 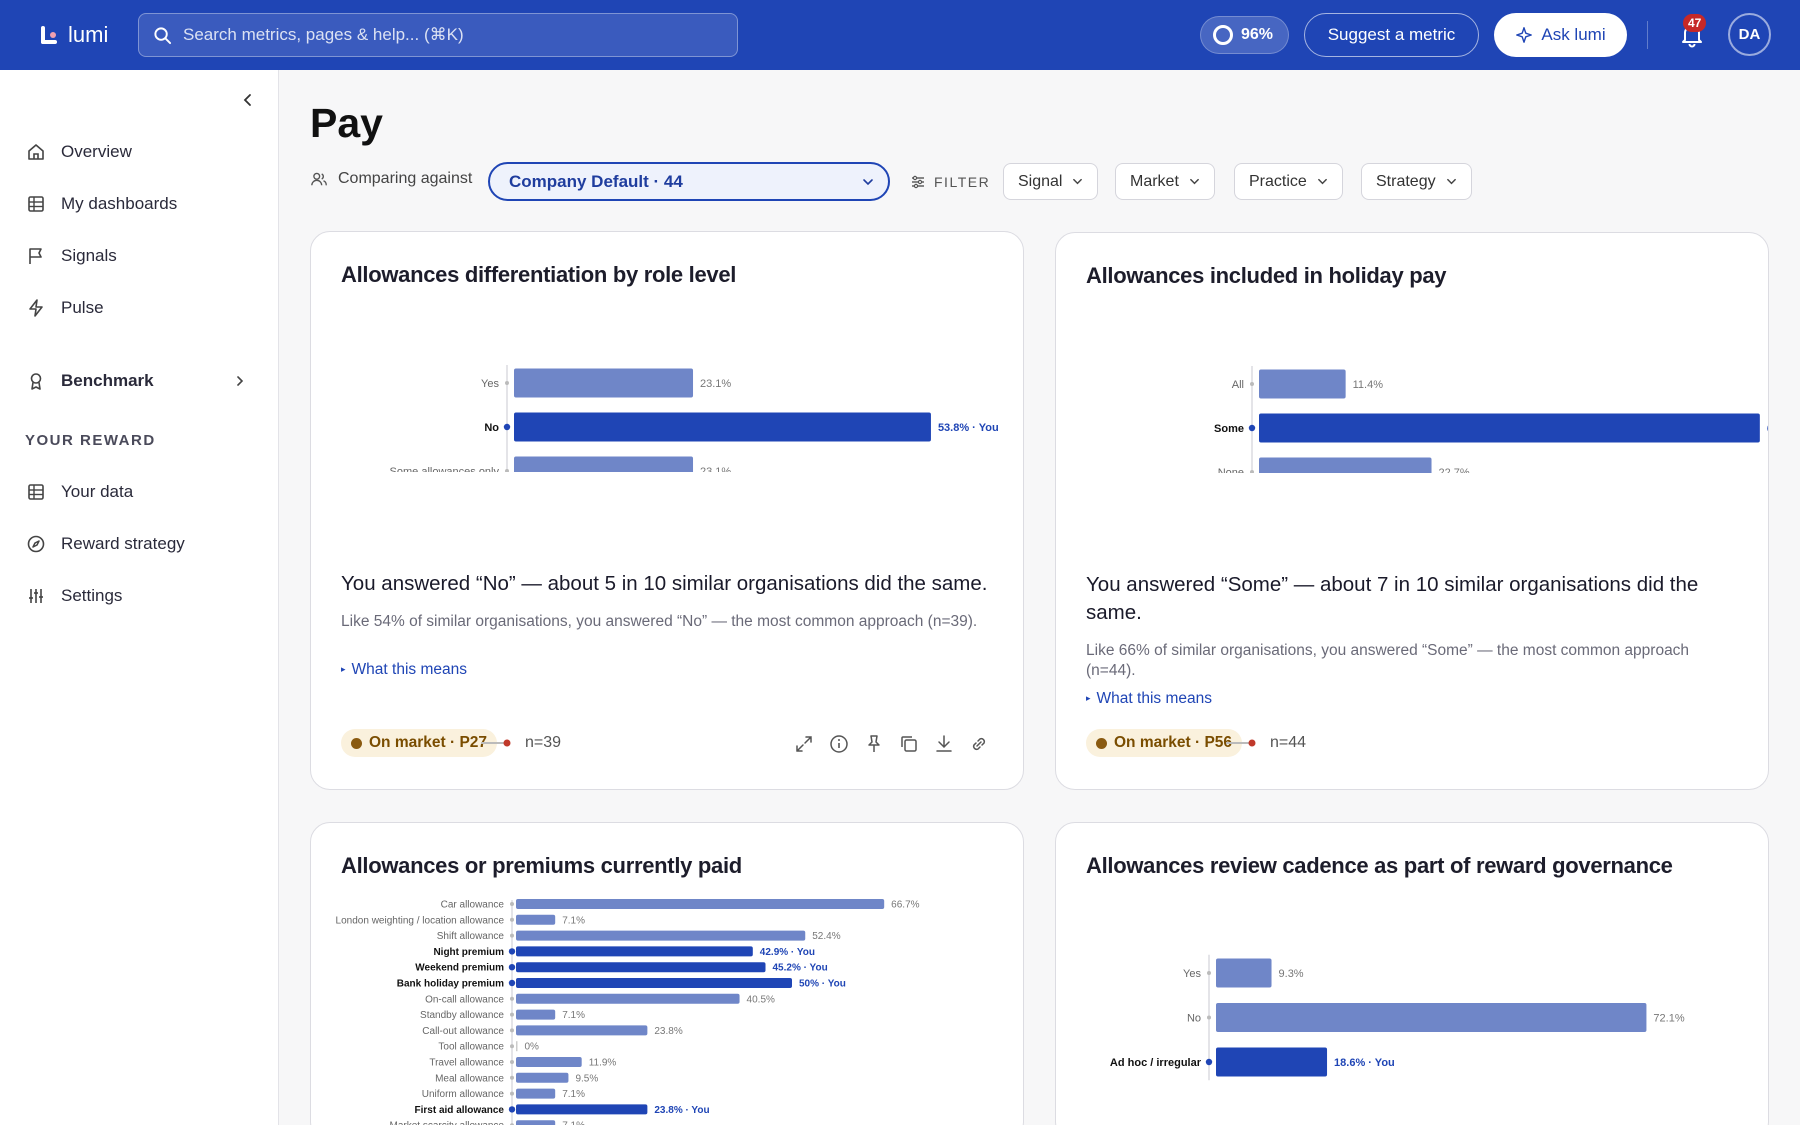 I want to click on comparison-group-select: Company Default · 44, so click(x=689, y=181).